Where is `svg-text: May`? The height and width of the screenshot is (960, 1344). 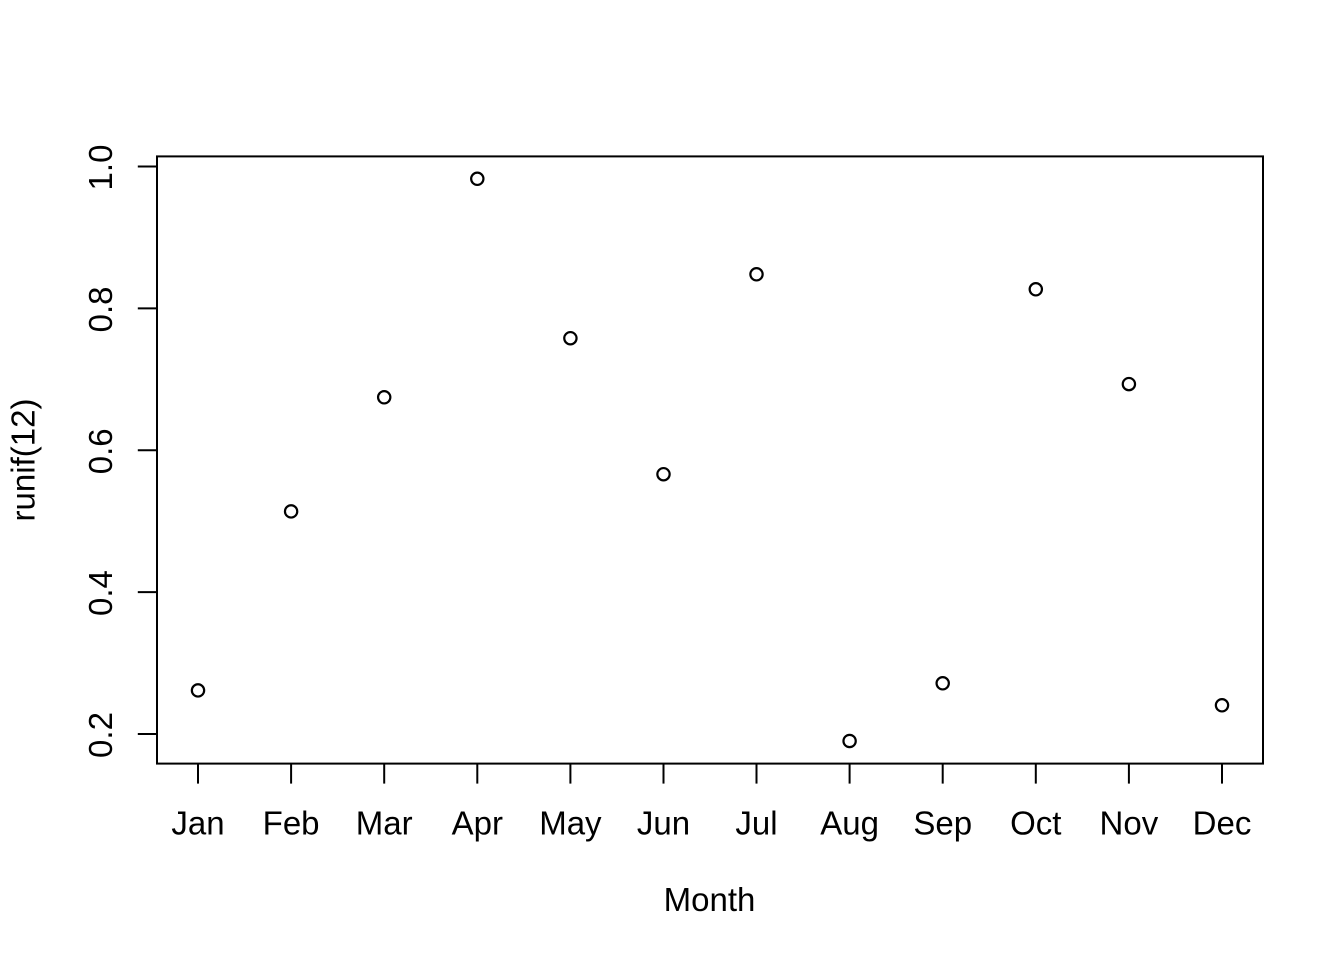 svg-text: May is located at coordinates (570, 822).